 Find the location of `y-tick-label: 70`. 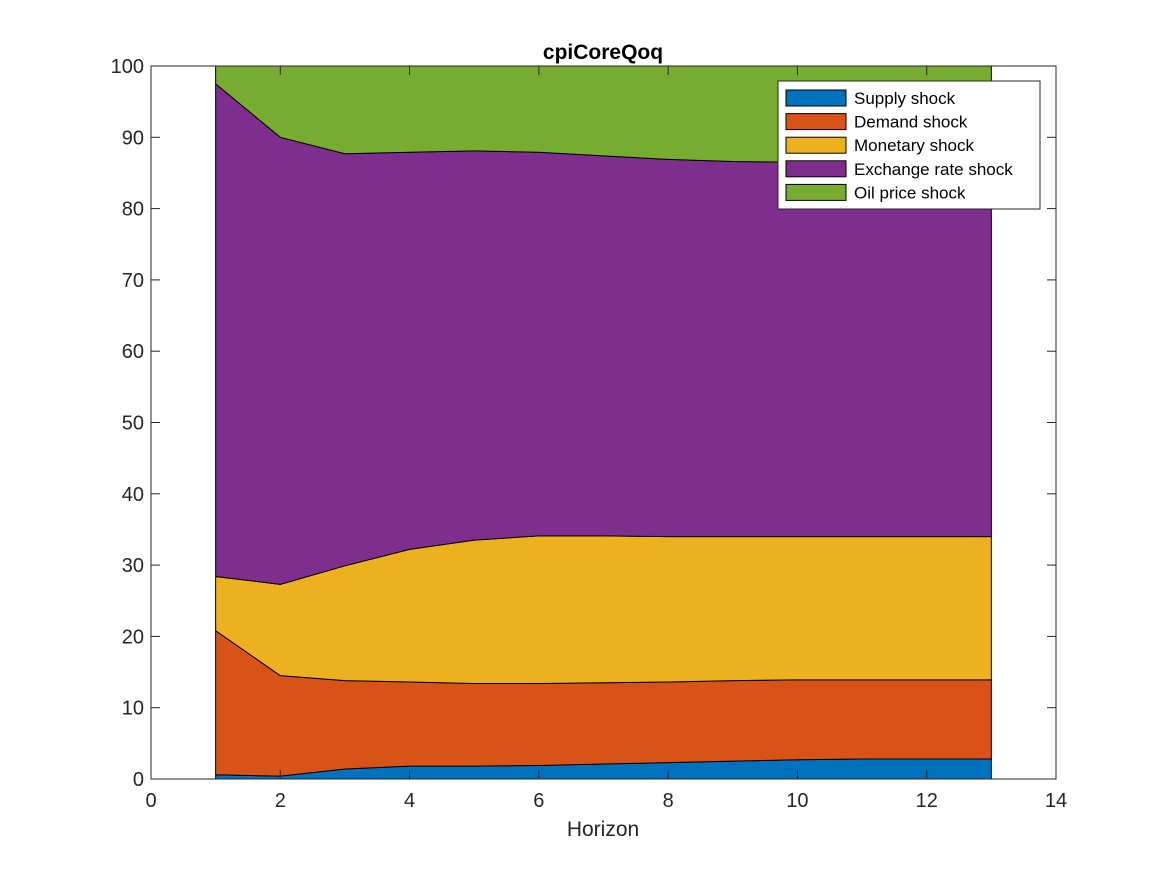

y-tick-label: 70 is located at coordinates (133, 281).